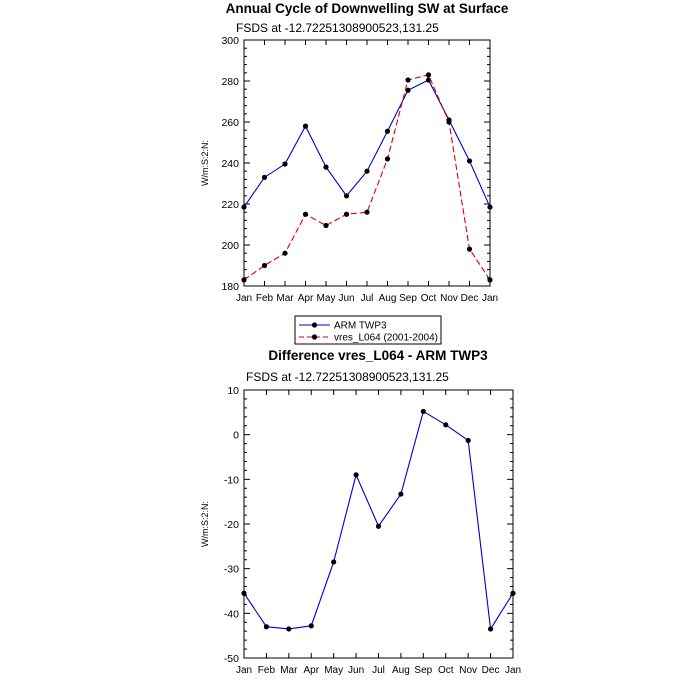 Image resolution: width=700 pixels, height=700 pixels. I want to click on chart1-xtick-label: May, so click(326, 298).